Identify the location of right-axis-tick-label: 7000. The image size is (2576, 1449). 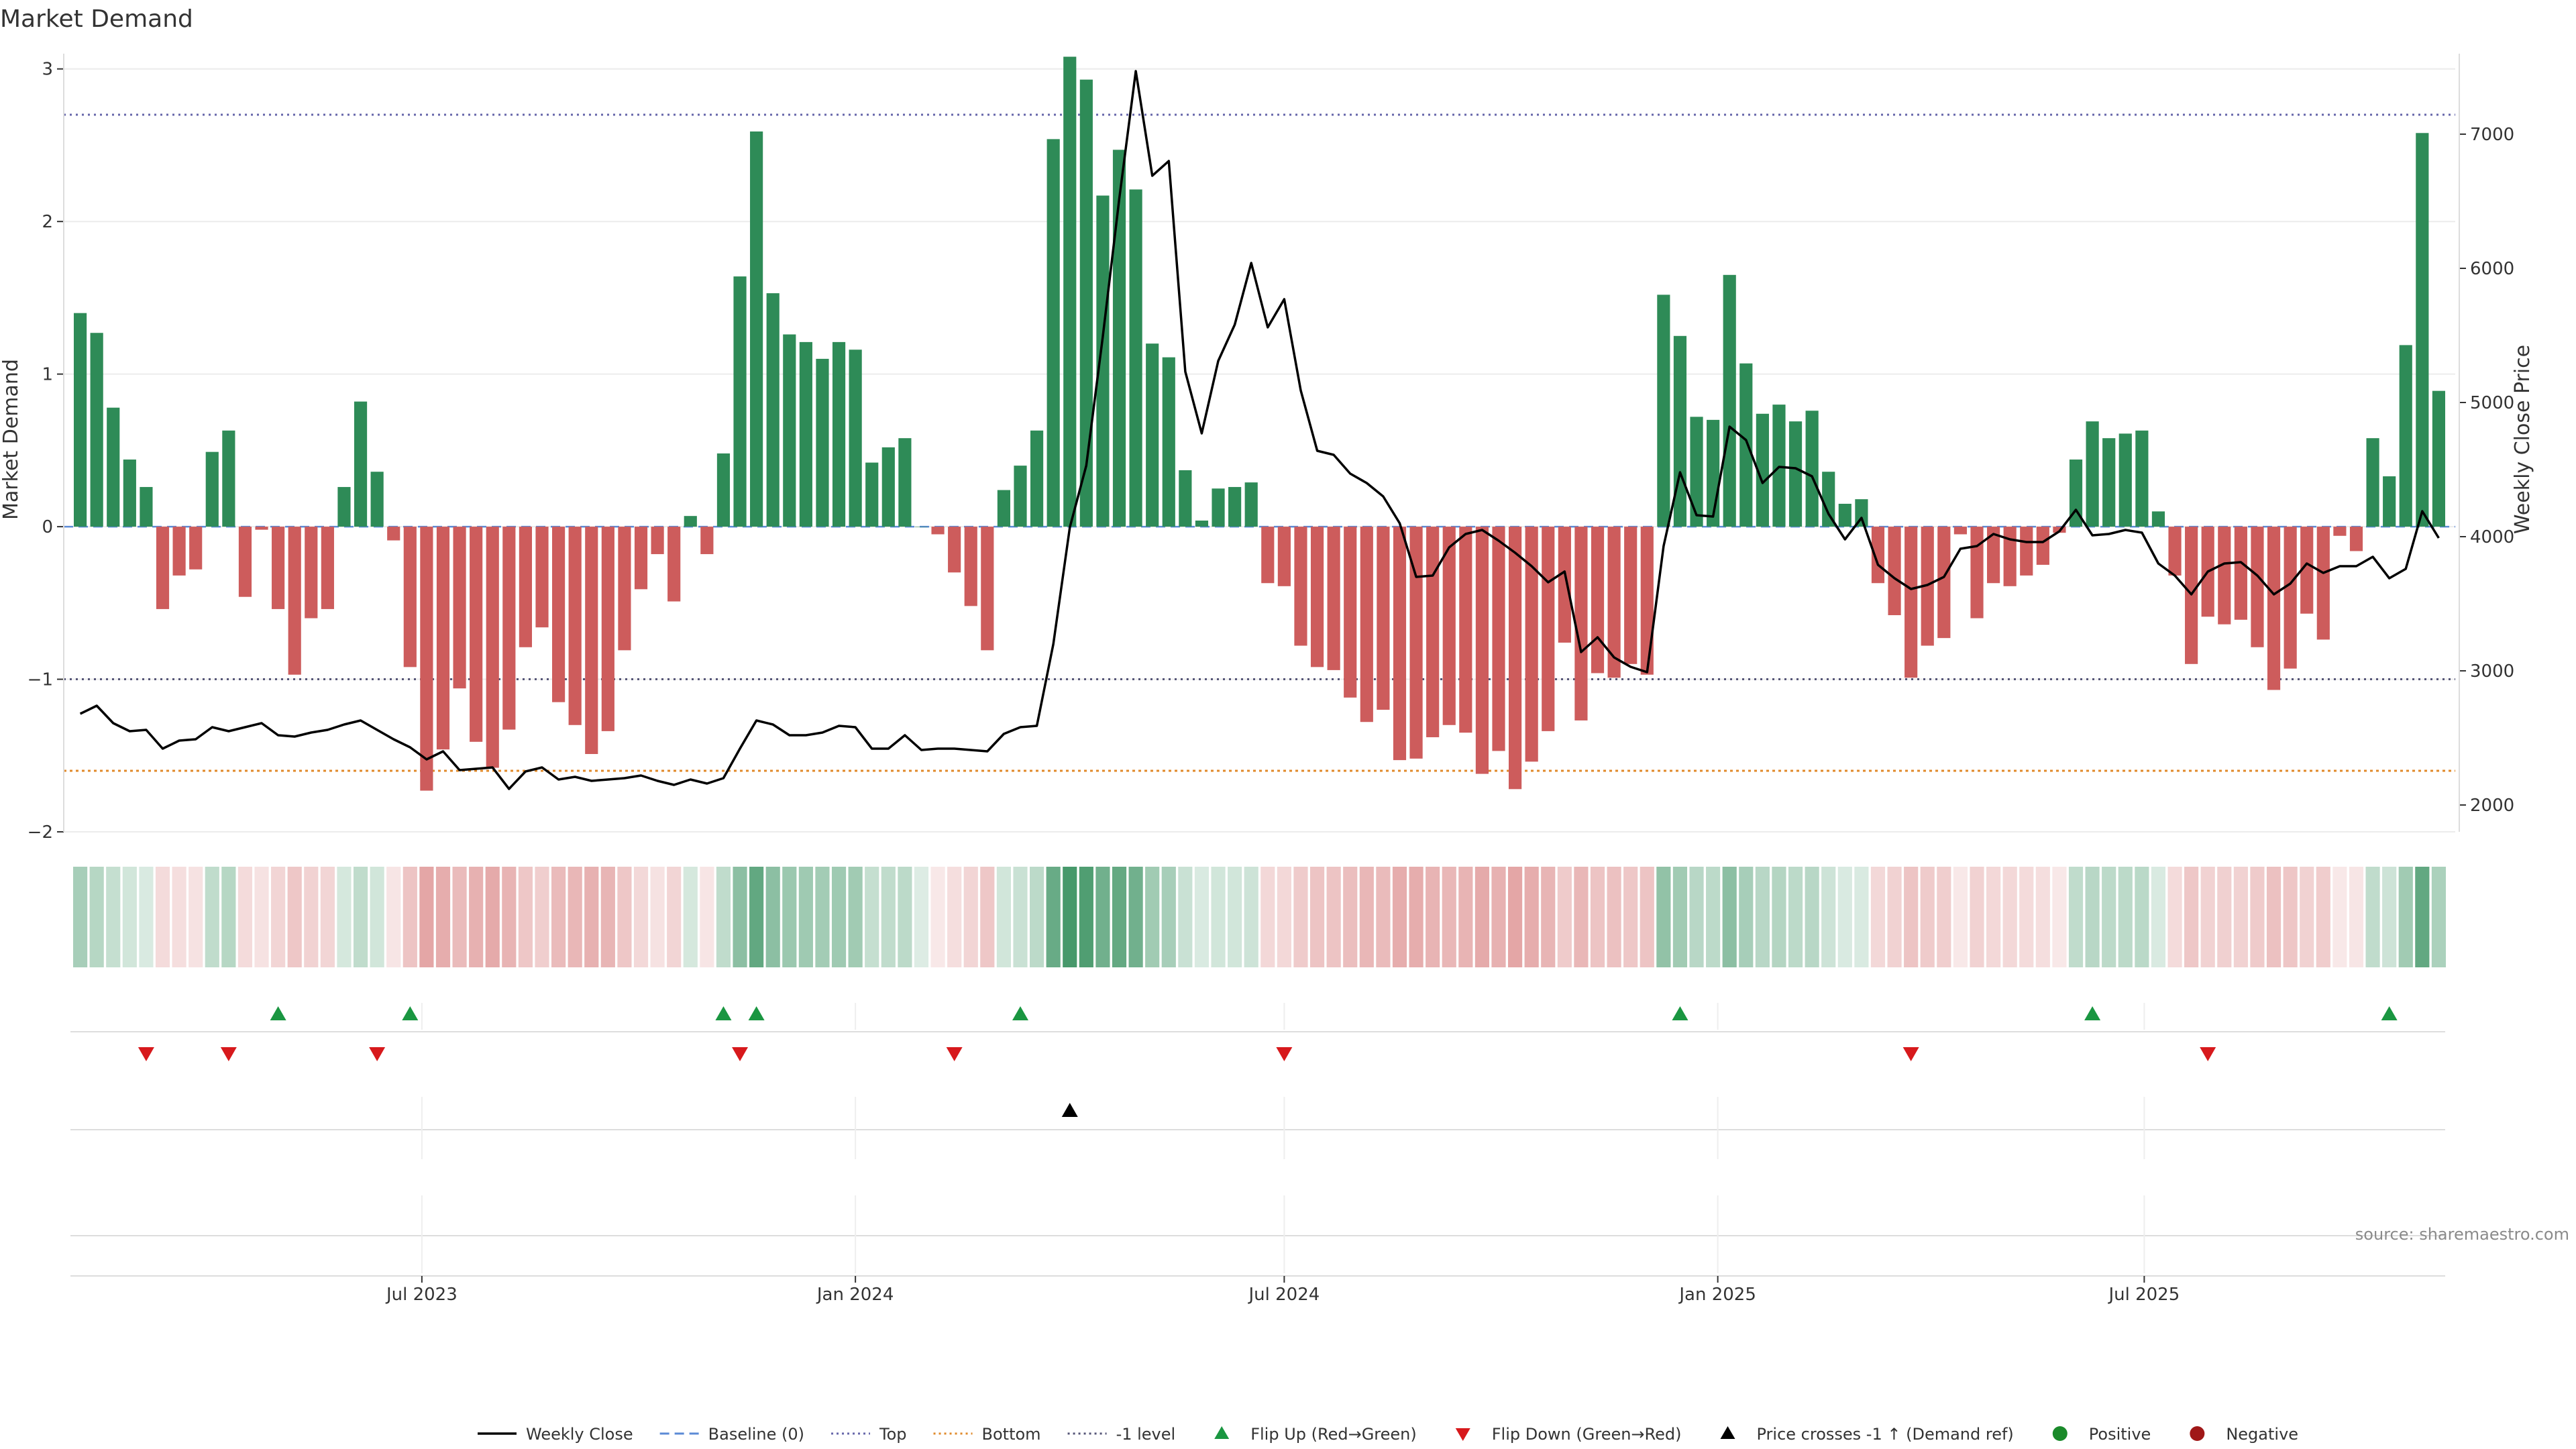
(2492, 135).